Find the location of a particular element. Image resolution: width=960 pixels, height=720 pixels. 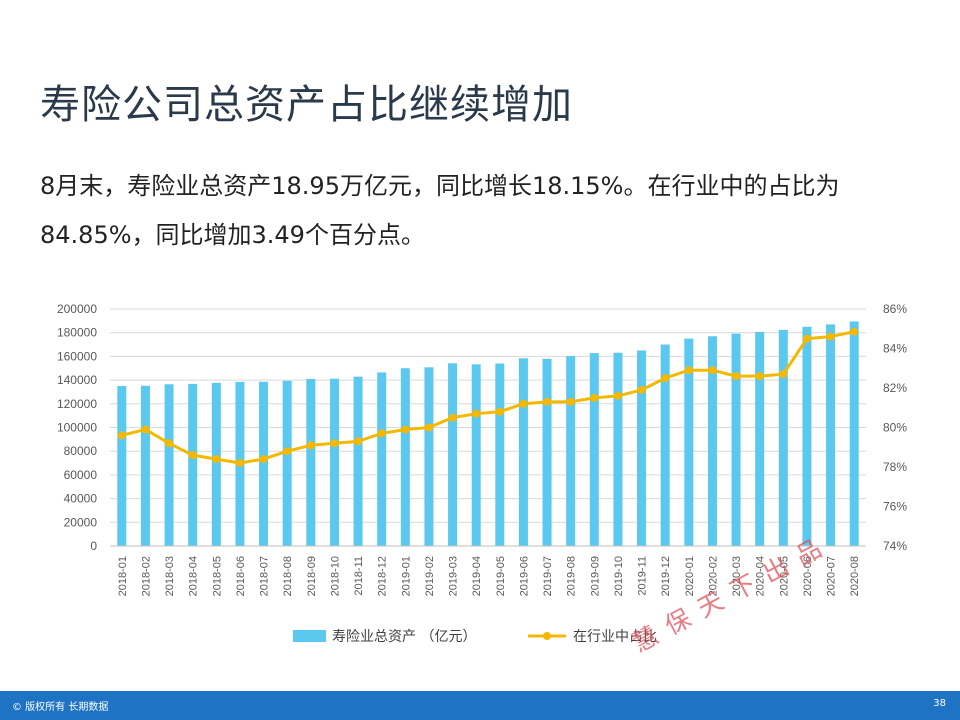

y-left-tick-label: 180000 is located at coordinates (77, 333).